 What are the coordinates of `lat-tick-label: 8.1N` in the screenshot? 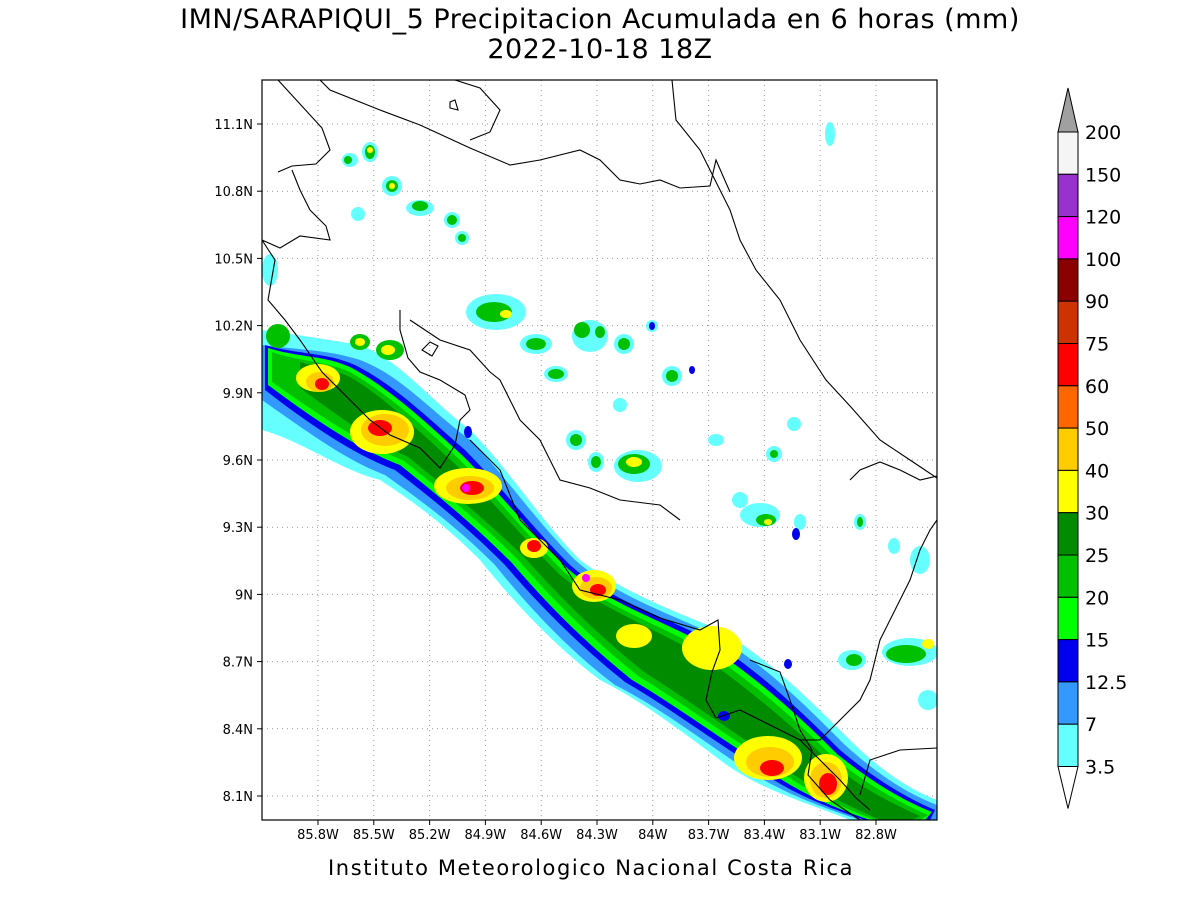 It's located at (238, 797).